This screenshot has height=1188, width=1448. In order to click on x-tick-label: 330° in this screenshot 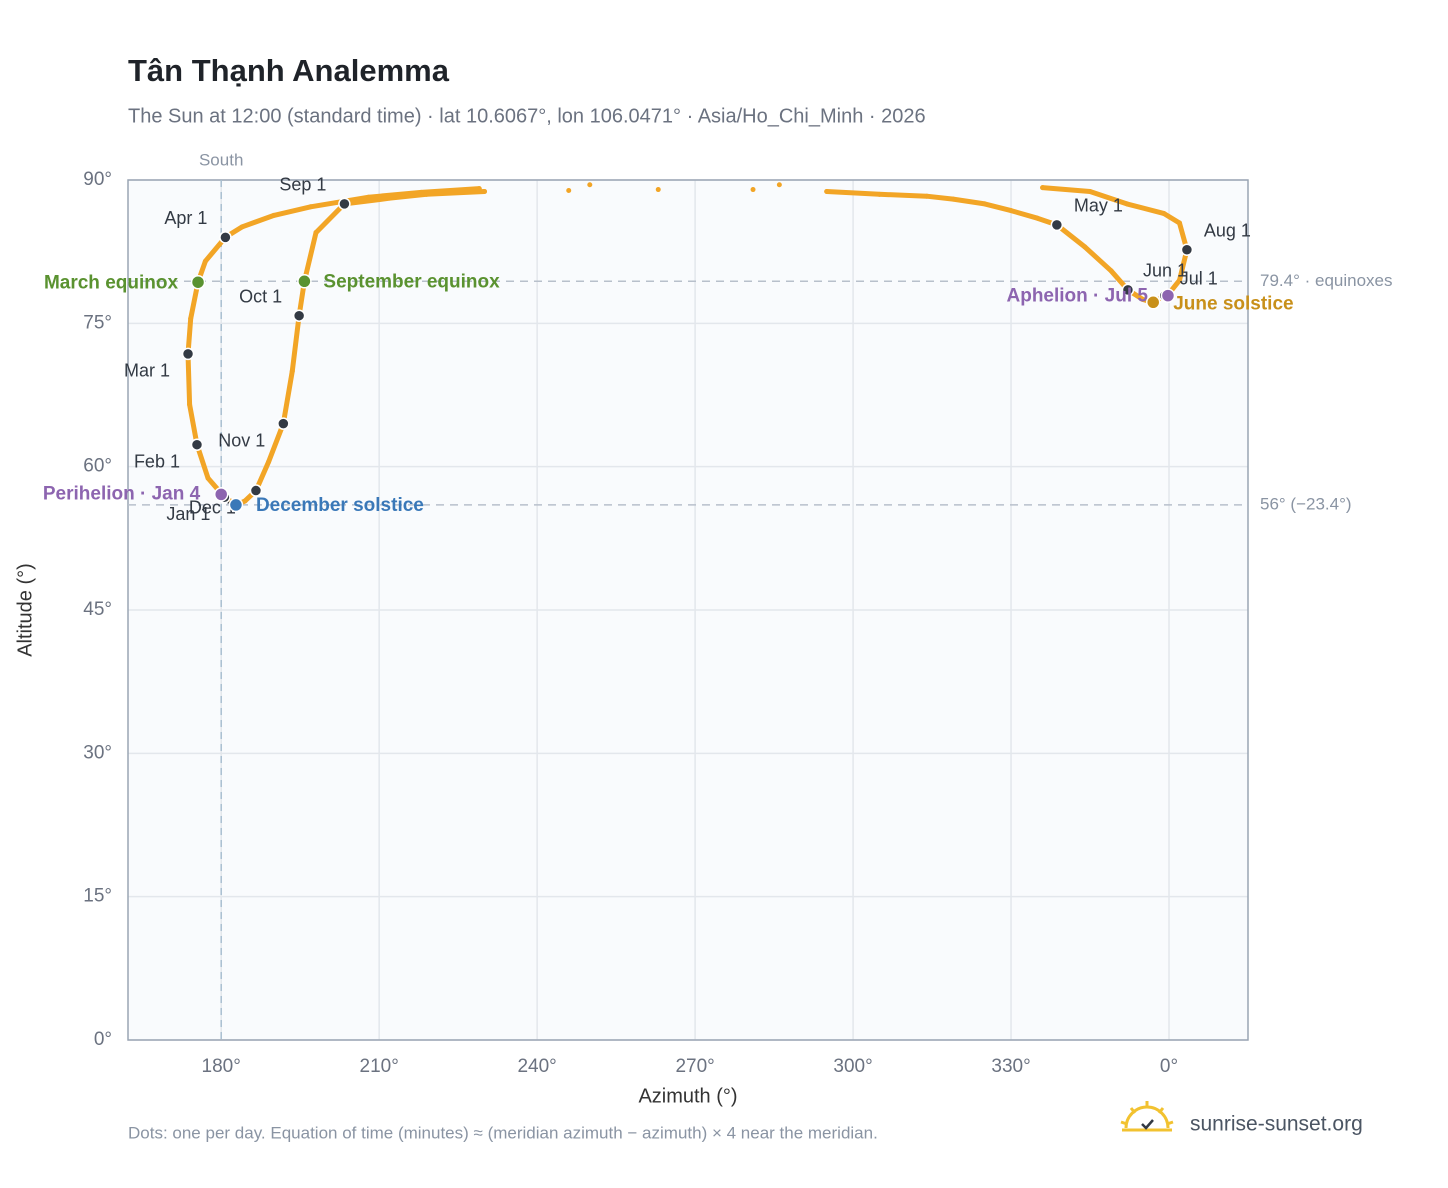, I will do `click(1010, 1066)`.